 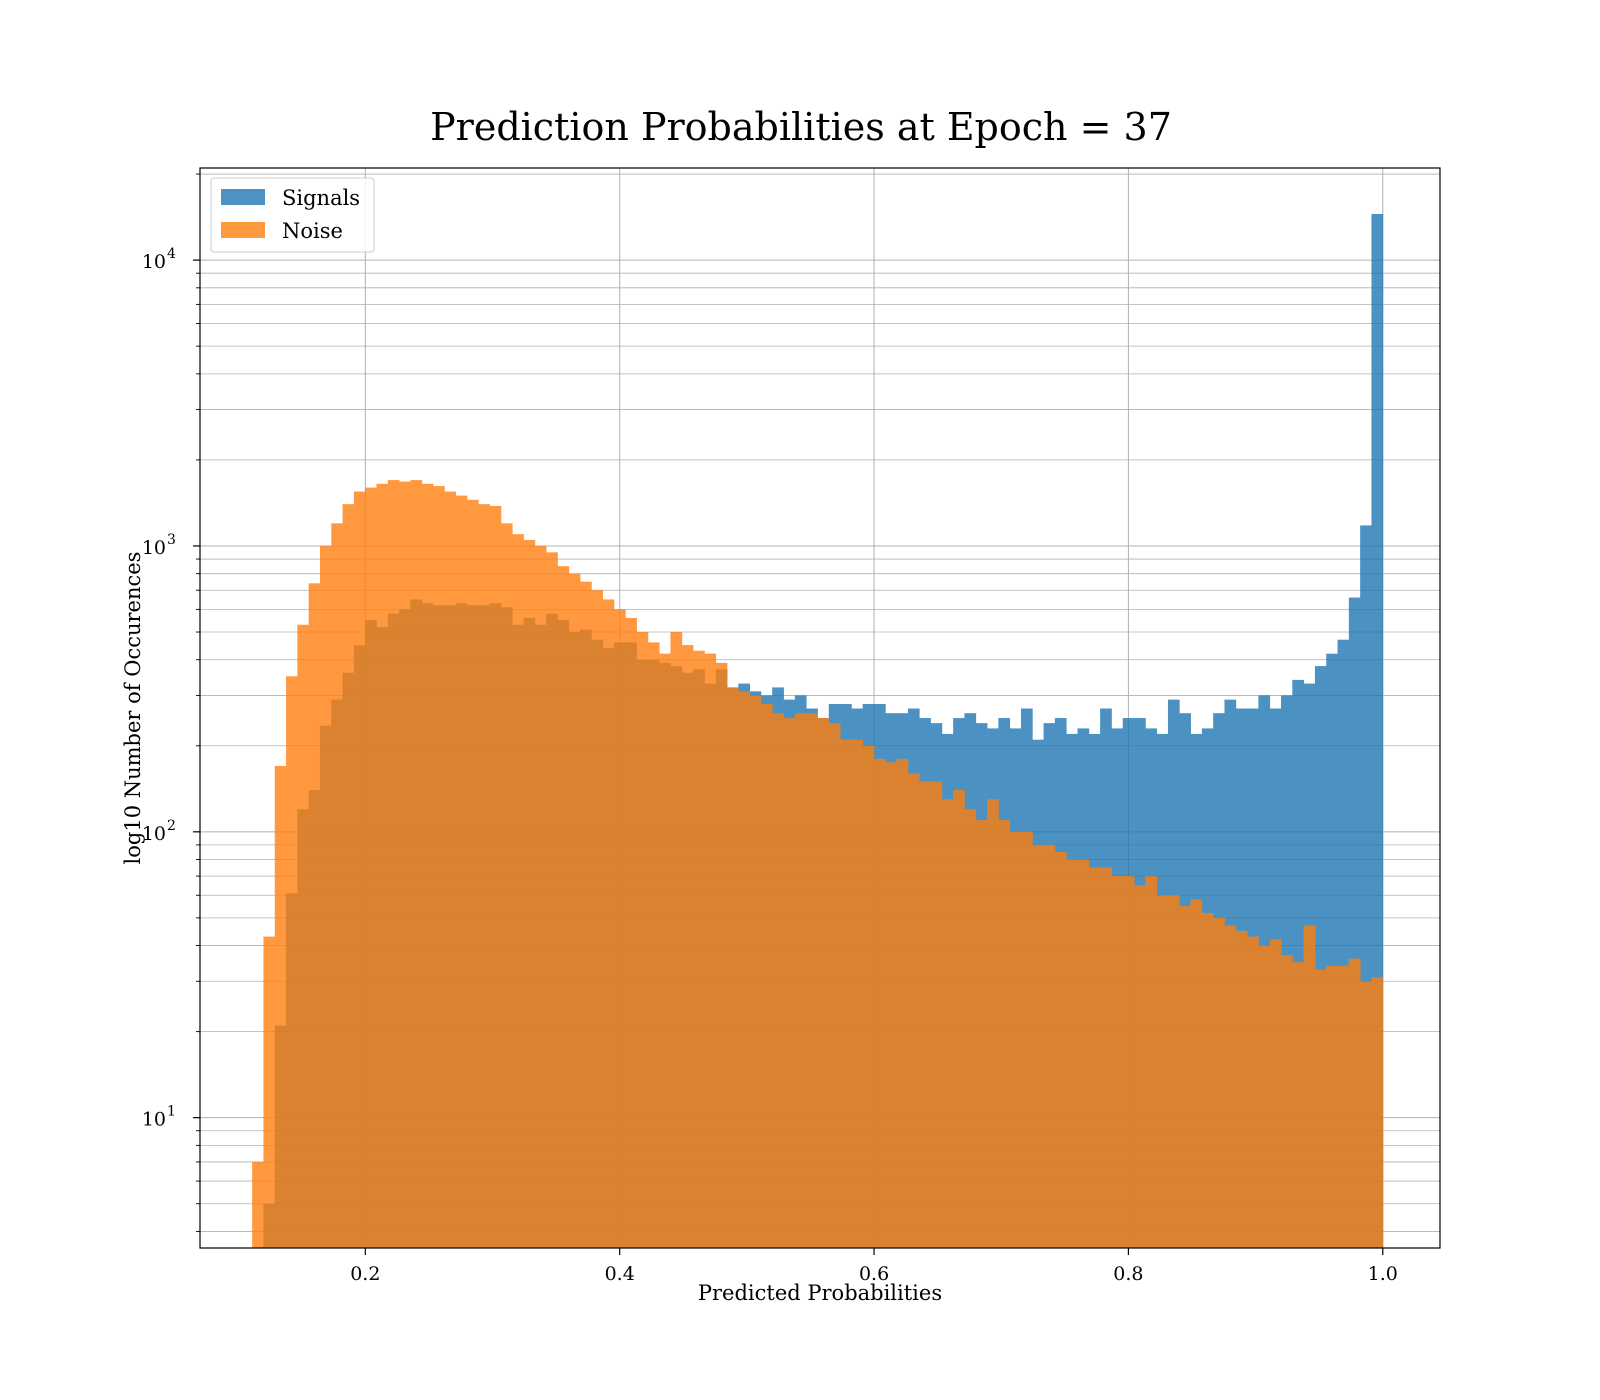 I want to click on y-tick-exponent: 3, so click(x=171, y=540).